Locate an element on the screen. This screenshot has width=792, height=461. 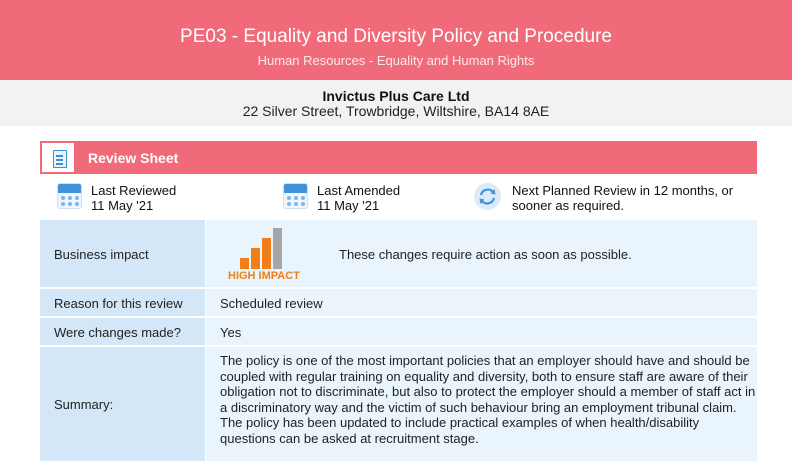
last-amended: Last Amended 11 May '21 is located at coordinates (378, 195).